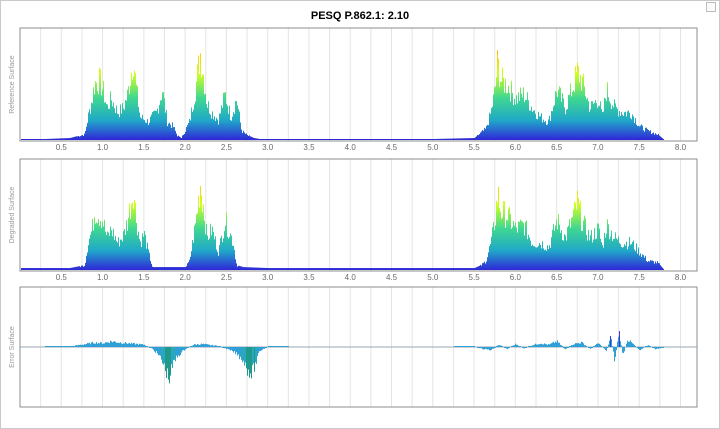 This screenshot has width=720, height=429. What do you see at coordinates (227, 147) in the screenshot?
I see `x-tick-label: 2.5` at bounding box center [227, 147].